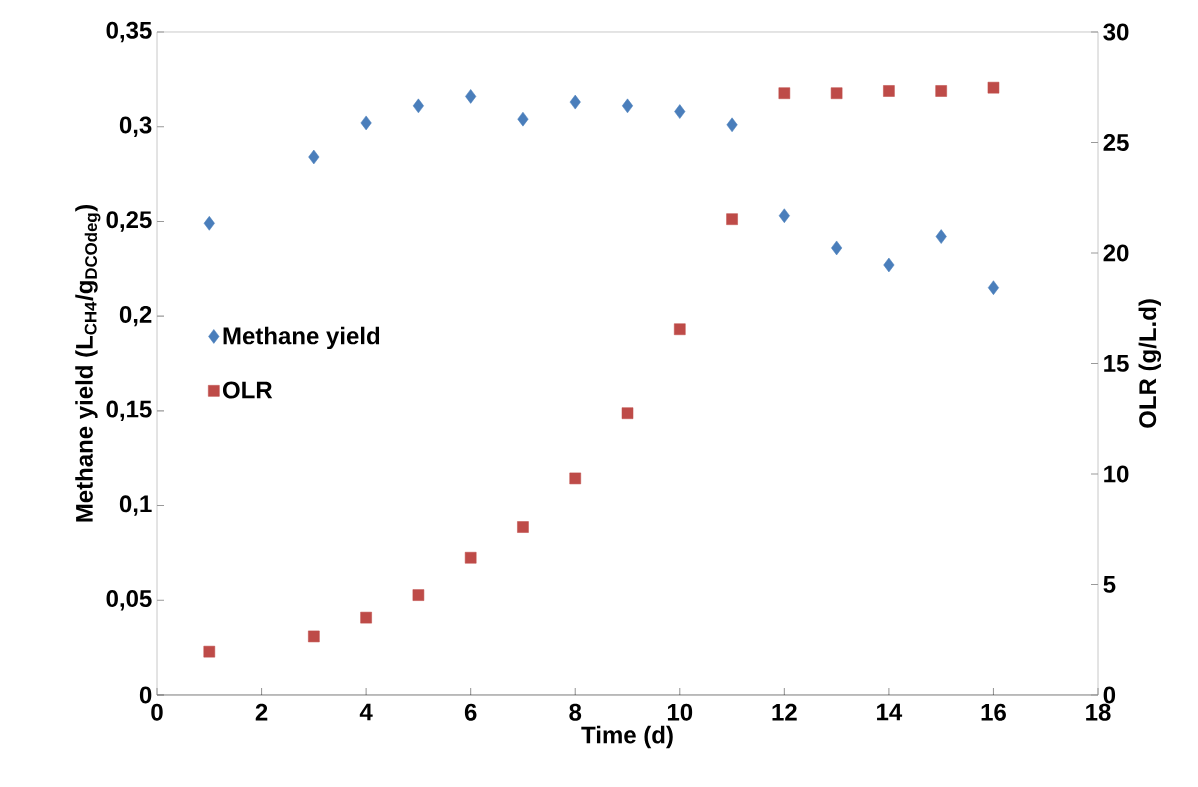 This screenshot has width=1198, height=787. What do you see at coordinates (1116, 32) in the screenshot?
I see `y2-tick-label: 30` at bounding box center [1116, 32].